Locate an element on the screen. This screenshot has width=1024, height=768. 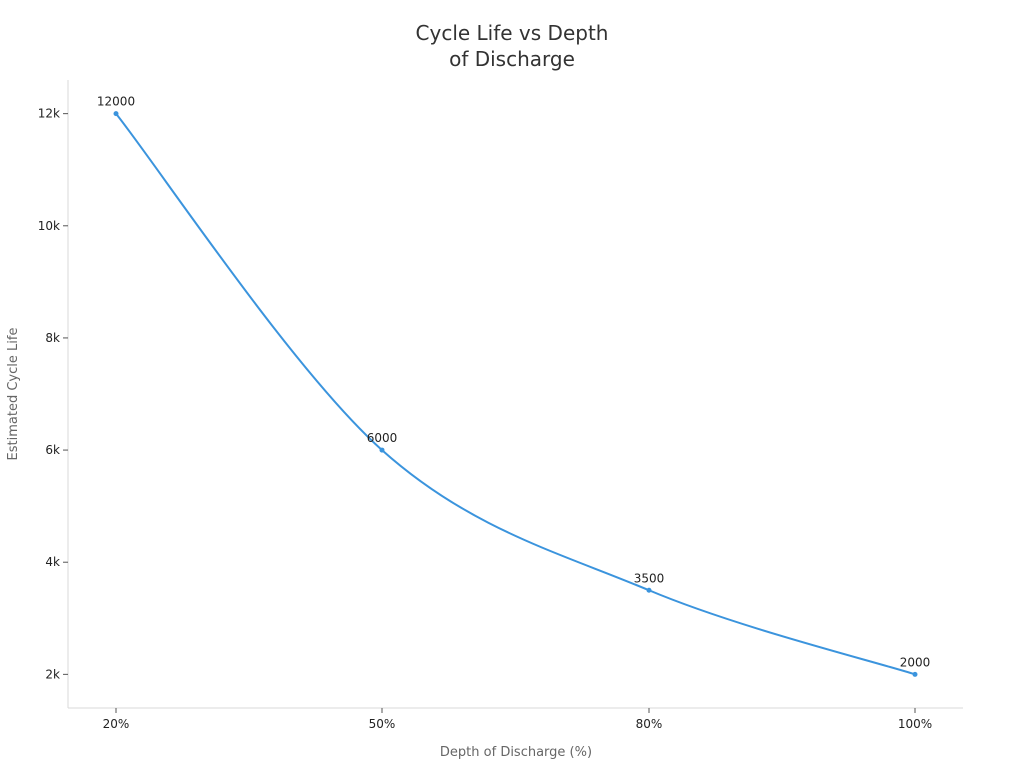
y-tick-label: 4k is located at coordinates (52, 562).